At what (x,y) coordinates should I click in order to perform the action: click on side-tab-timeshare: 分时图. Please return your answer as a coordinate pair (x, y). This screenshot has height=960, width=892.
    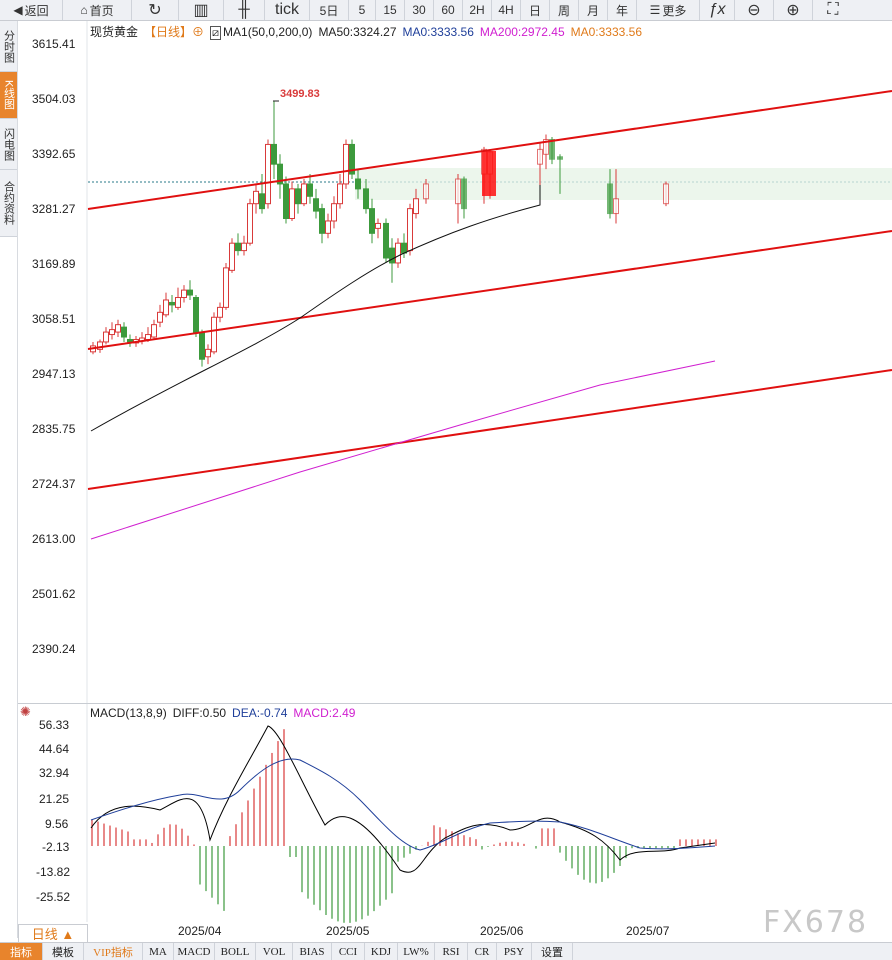
    Looking at the image, I should click on (8, 46).